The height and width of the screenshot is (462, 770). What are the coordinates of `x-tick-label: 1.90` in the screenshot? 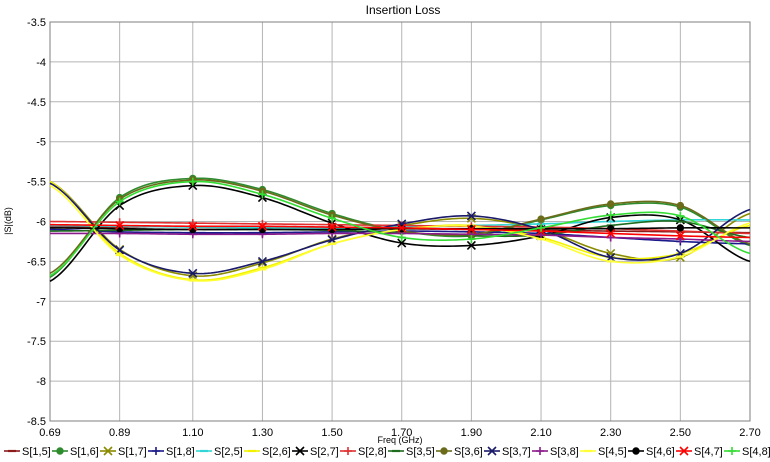 It's located at (471, 433).